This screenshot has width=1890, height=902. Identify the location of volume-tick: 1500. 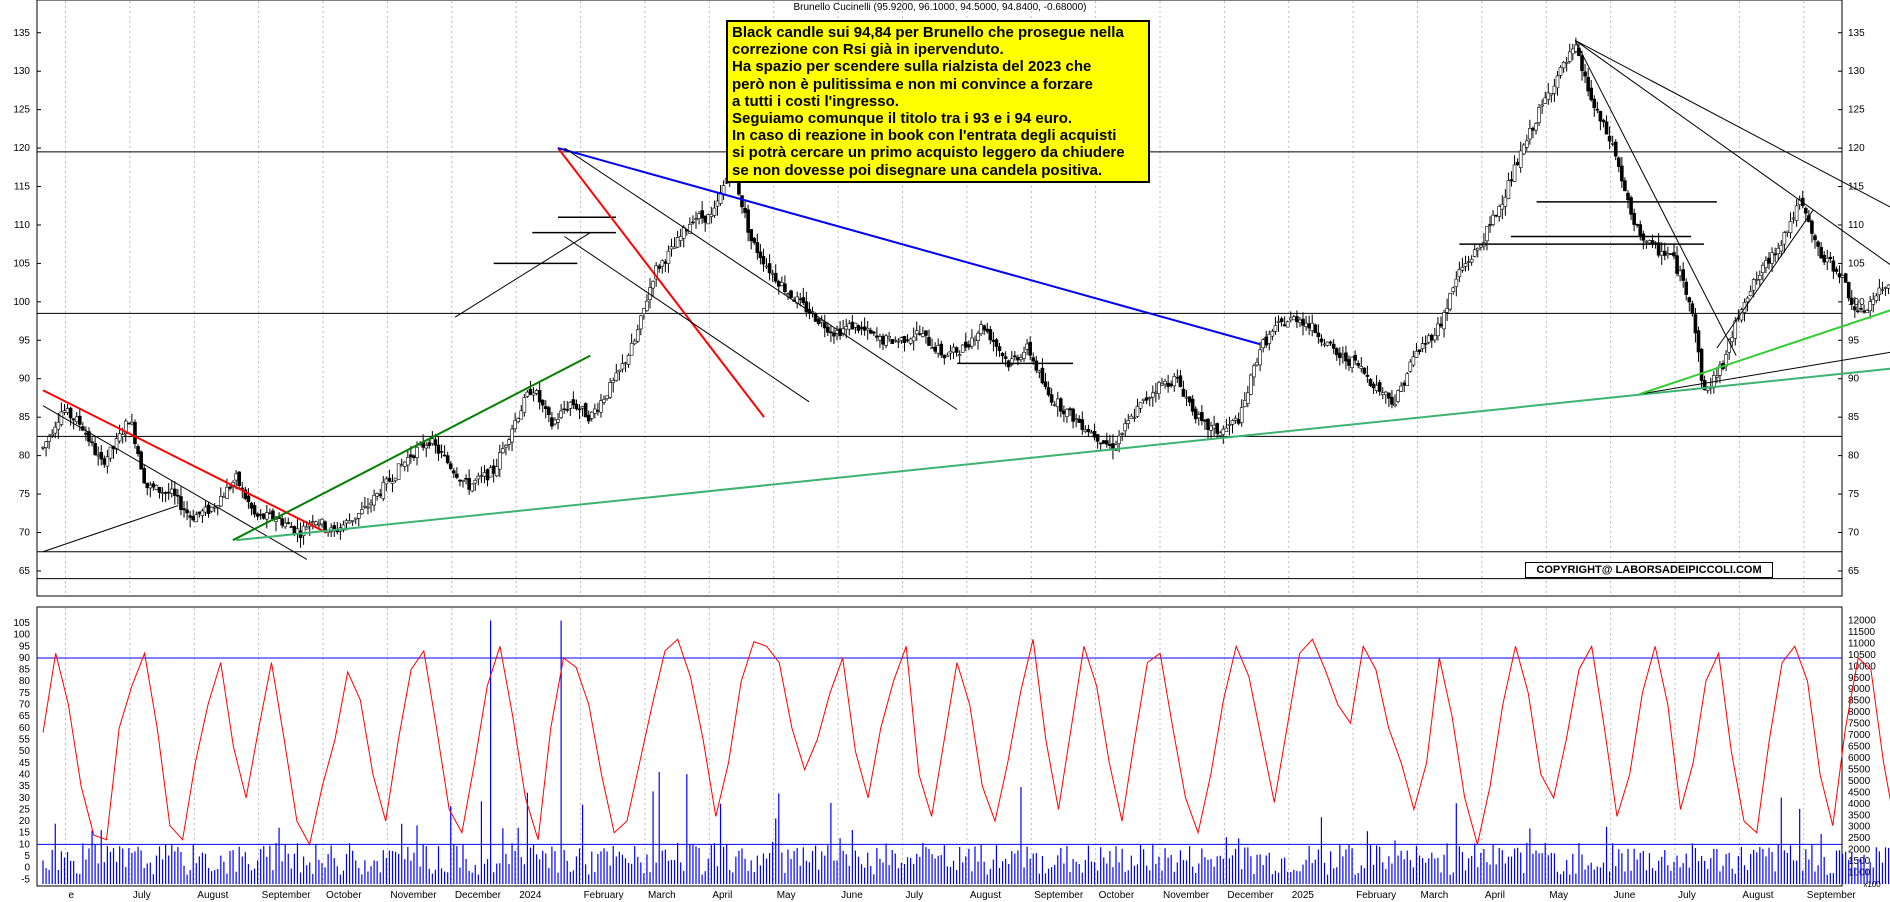
(1859, 861).